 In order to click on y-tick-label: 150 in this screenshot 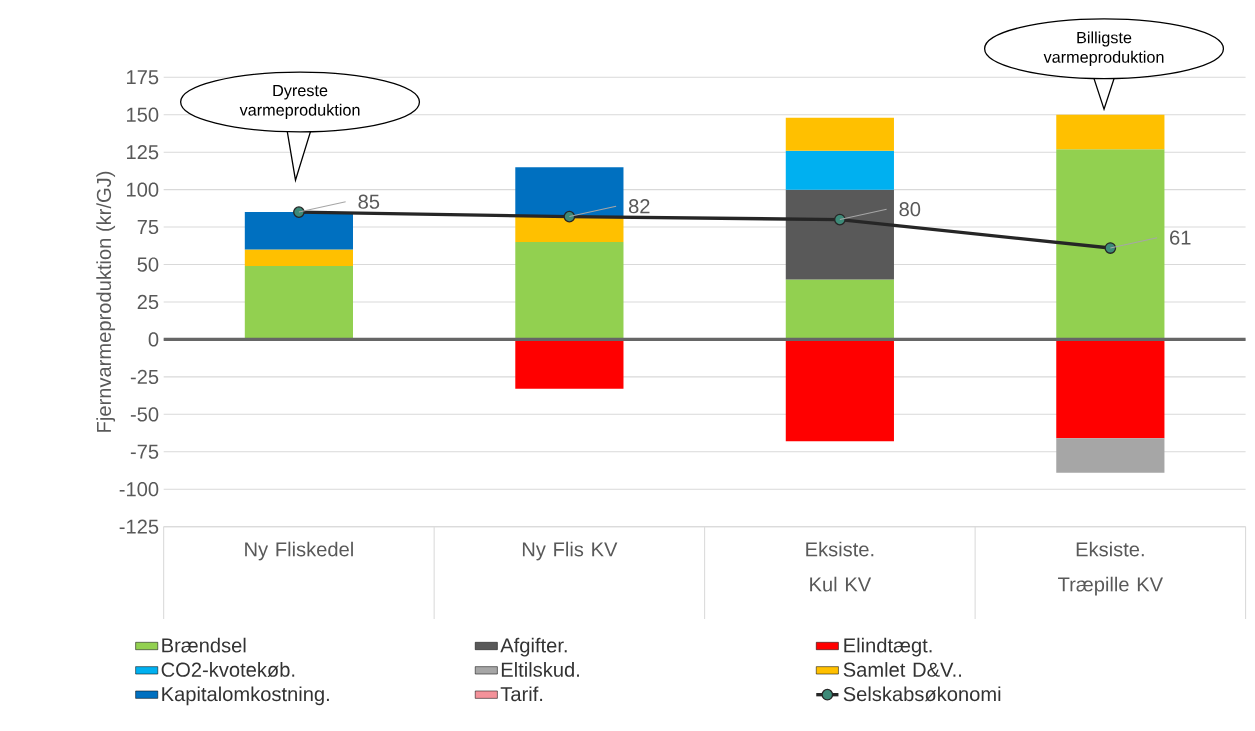, I will do `click(143, 115)`.